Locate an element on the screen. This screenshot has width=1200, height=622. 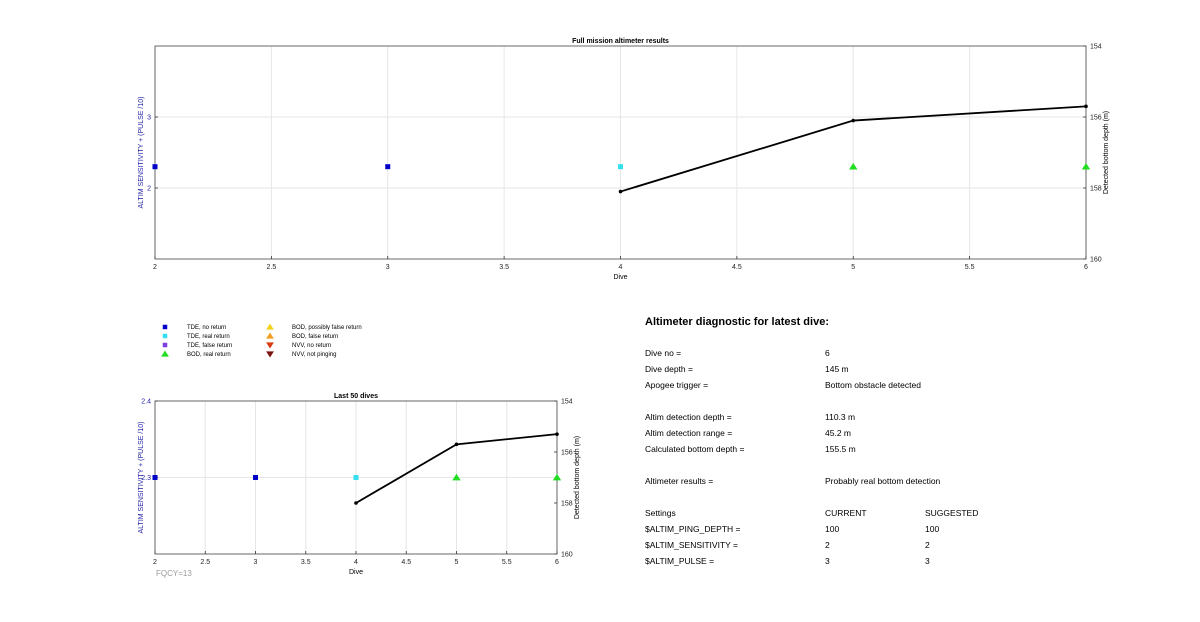
diag-row-detection-range: Altim detection range = 45.2 m is located at coordinates (845, 434).